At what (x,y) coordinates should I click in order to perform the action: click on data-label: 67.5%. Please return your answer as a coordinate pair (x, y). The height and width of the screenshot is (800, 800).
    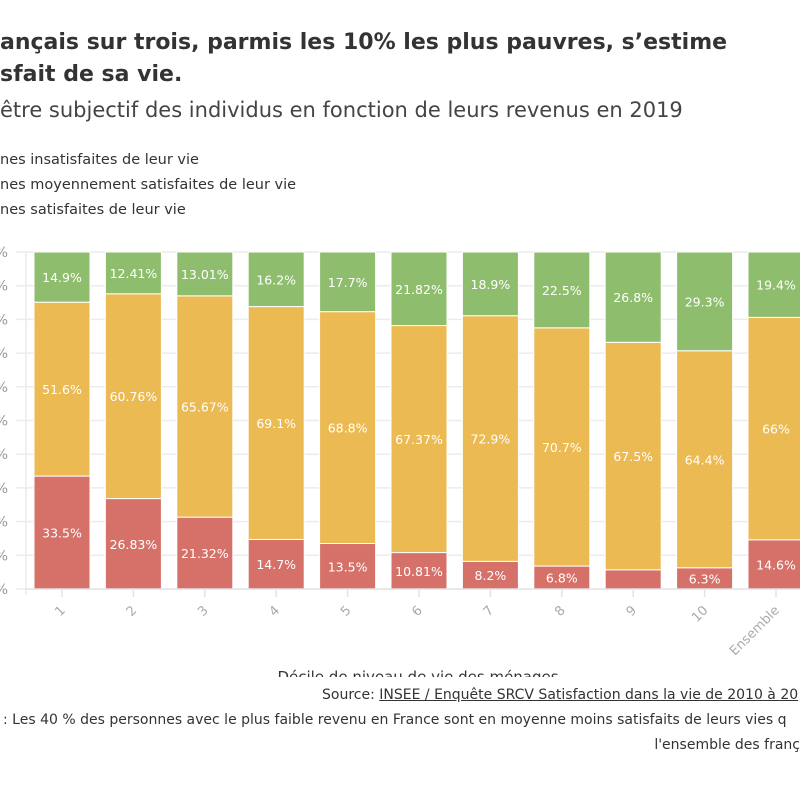
    Looking at the image, I should click on (633, 456).